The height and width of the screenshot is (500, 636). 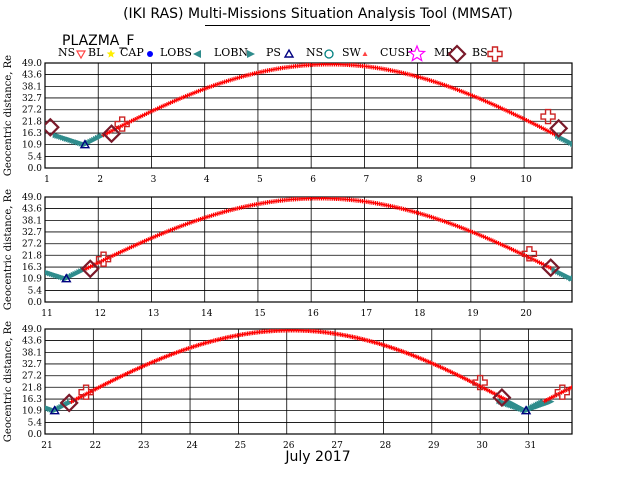 What do you see at coordinates (32, 198) in the screenshot?
I see `y-tick-label: 49.0` at bounding box center [32, 198].